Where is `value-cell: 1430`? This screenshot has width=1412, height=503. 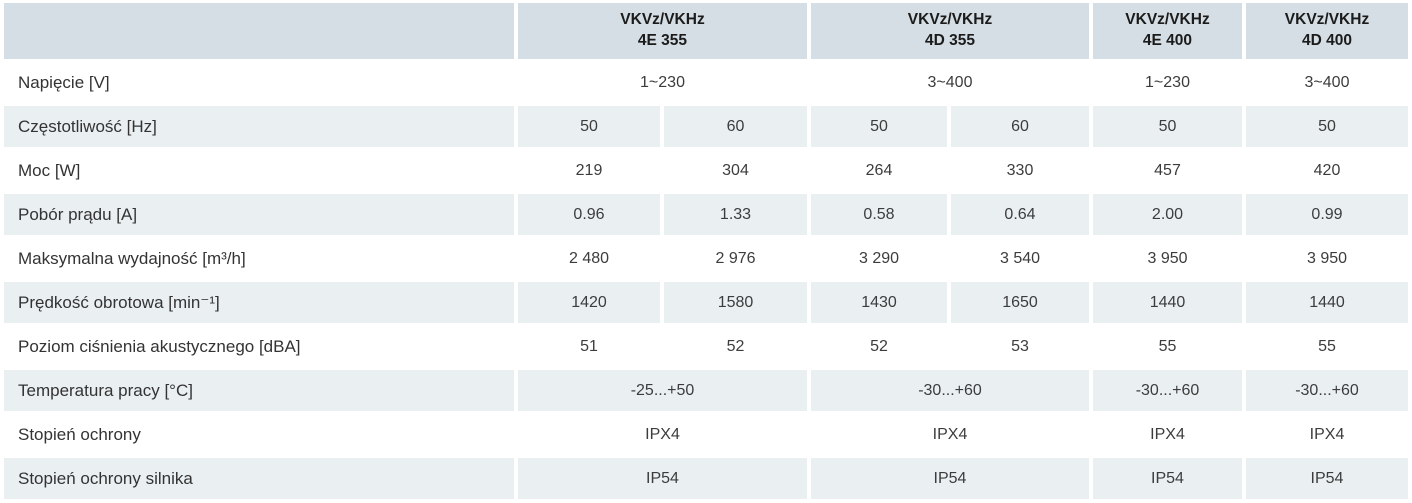 value-cell: 1430 is located at coordinates (879, 302).